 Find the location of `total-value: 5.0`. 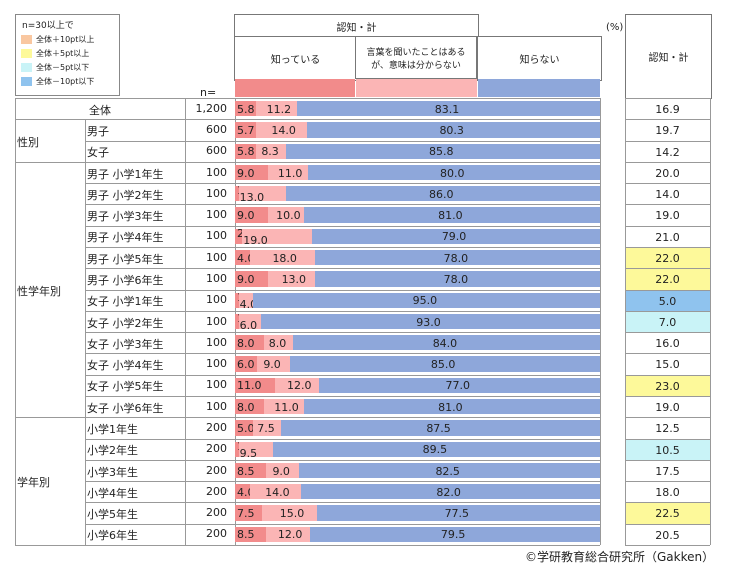

total-value: 5.0 is located at coordinates (667, 300).